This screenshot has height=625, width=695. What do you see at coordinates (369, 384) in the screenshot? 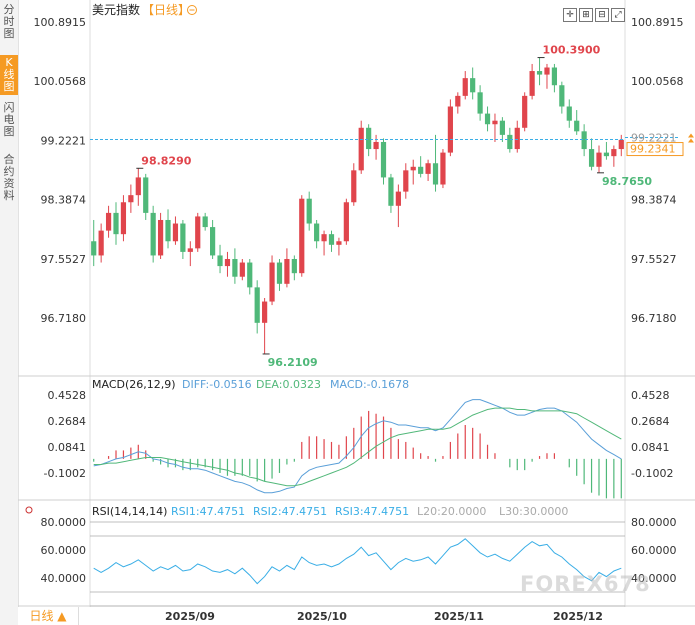
I see `macd-legend-item: MACD:-0.1678` at bounding box center [369, 384].